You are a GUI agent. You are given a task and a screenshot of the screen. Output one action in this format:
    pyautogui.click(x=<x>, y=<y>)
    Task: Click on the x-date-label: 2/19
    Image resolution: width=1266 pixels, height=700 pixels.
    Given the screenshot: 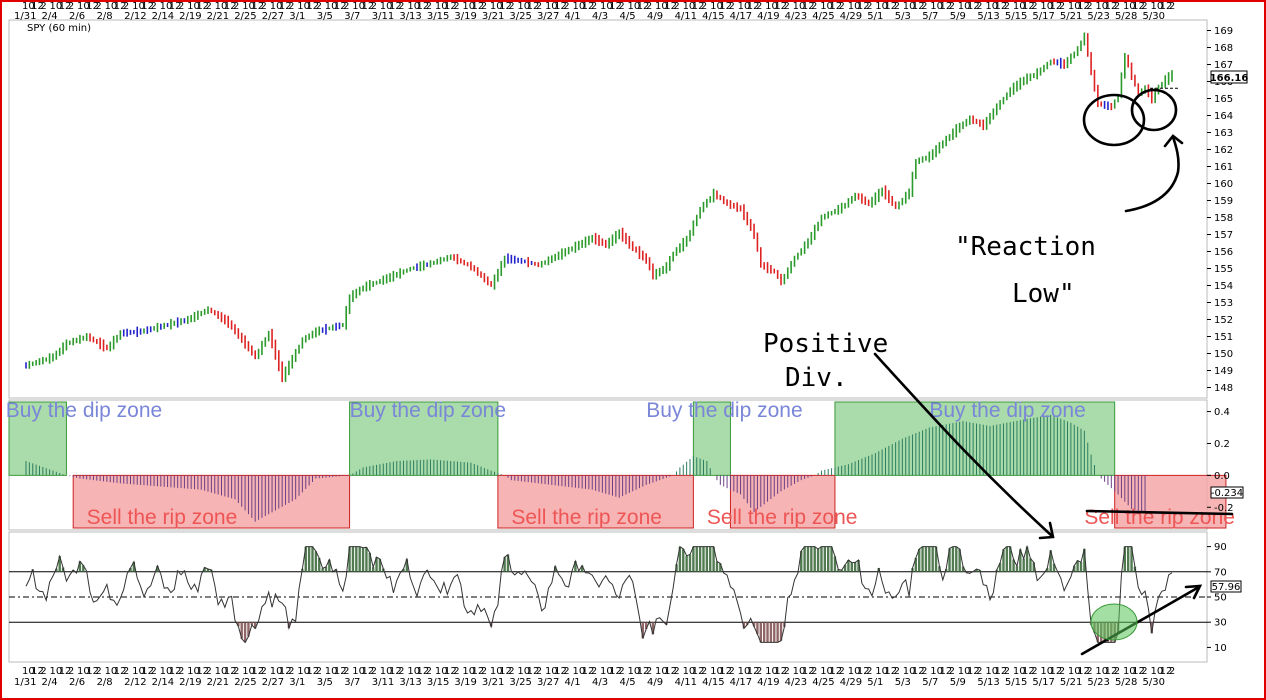 What is the action you would take?
    pyautogui.click(x=190, y=16)
    